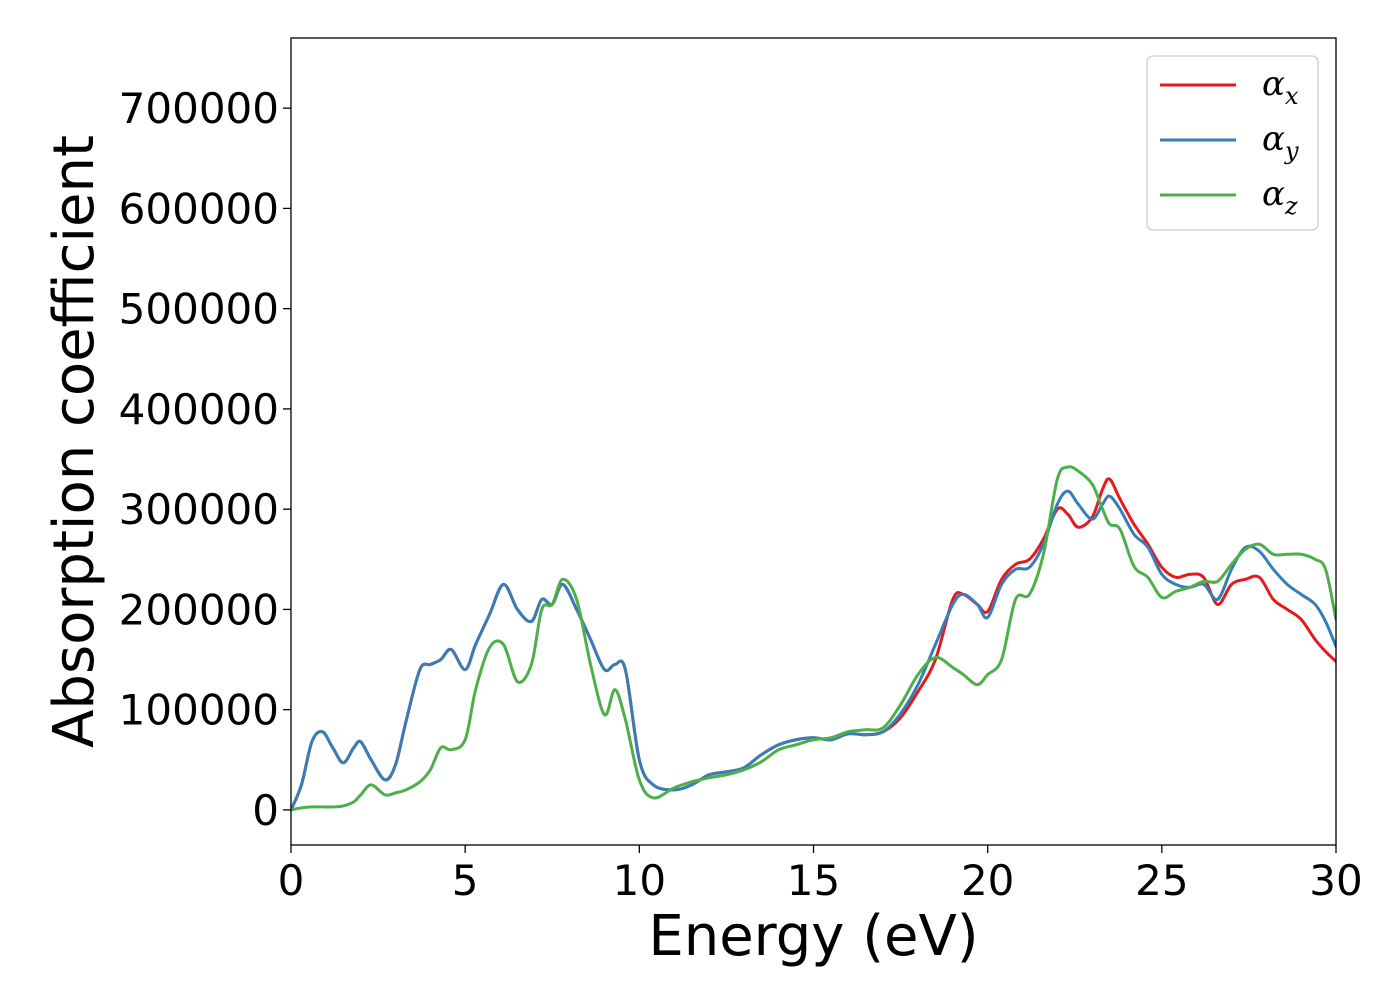 This screenshot has height=1000, width=1400. Describe the element at coordinates (1280, 142) in the screenshot. I see `legend-label-y: αy` at that location.